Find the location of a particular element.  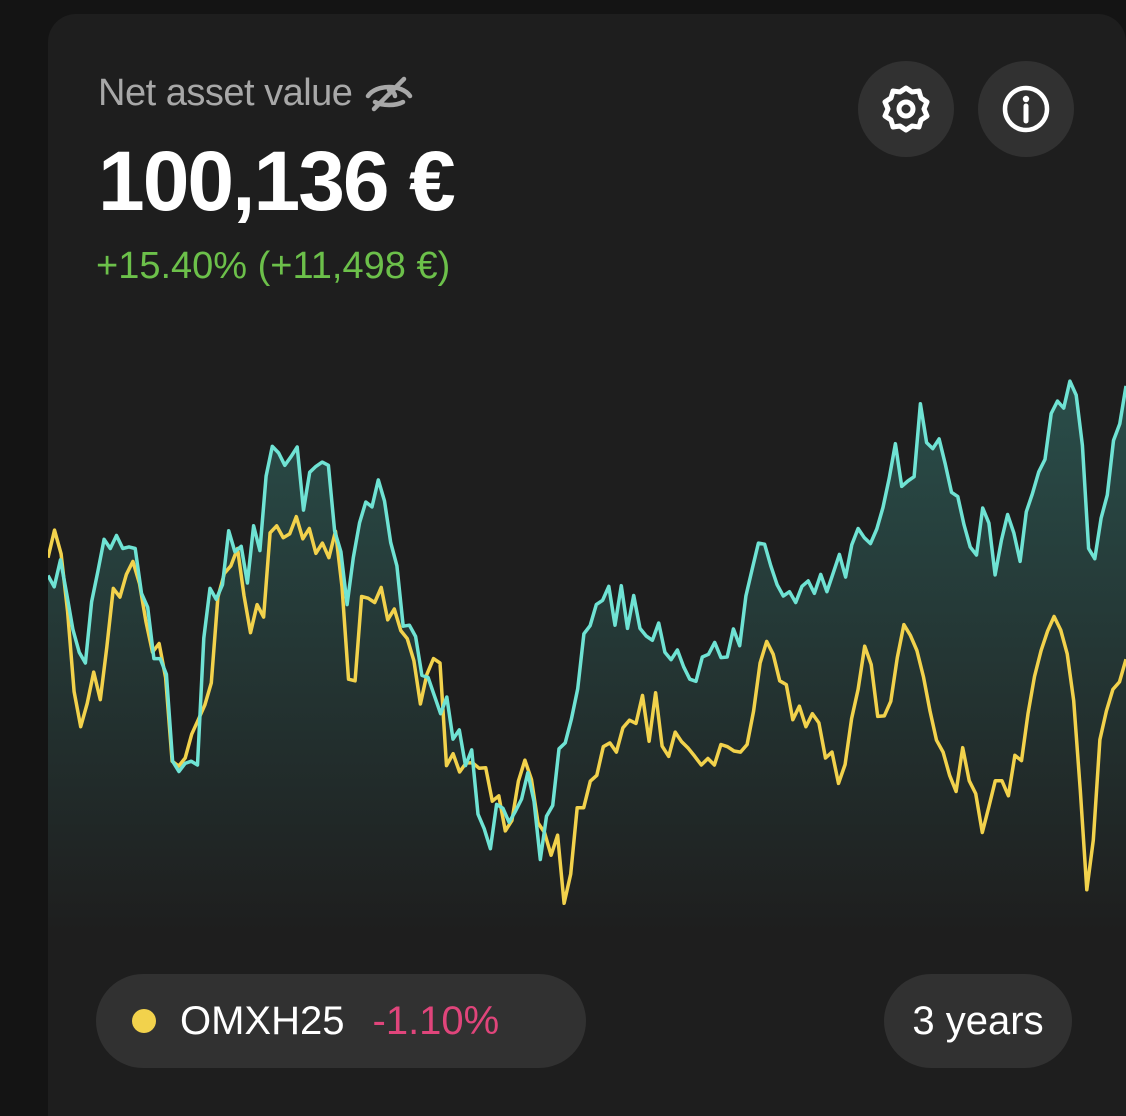

eye-slash-icon is located at coordinates (389, 94).